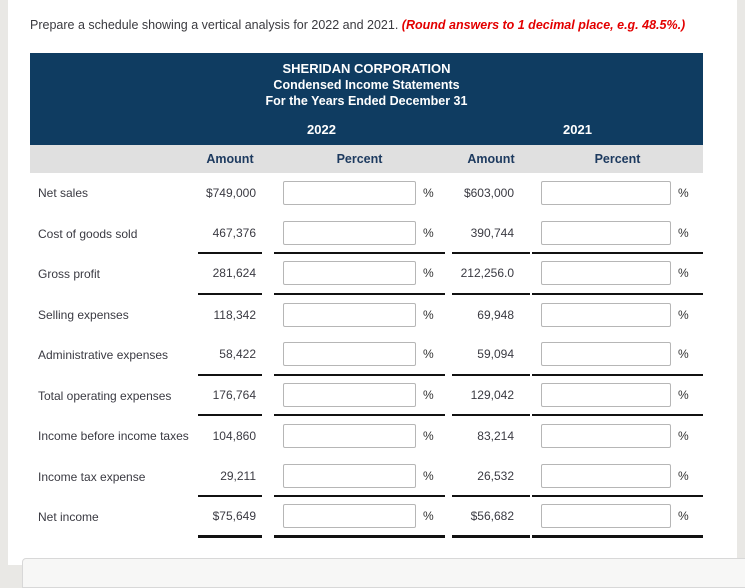  Describe the element at coordinates (321, 129) in the screenshot. I see `year-label-2022: 2022` at that location.